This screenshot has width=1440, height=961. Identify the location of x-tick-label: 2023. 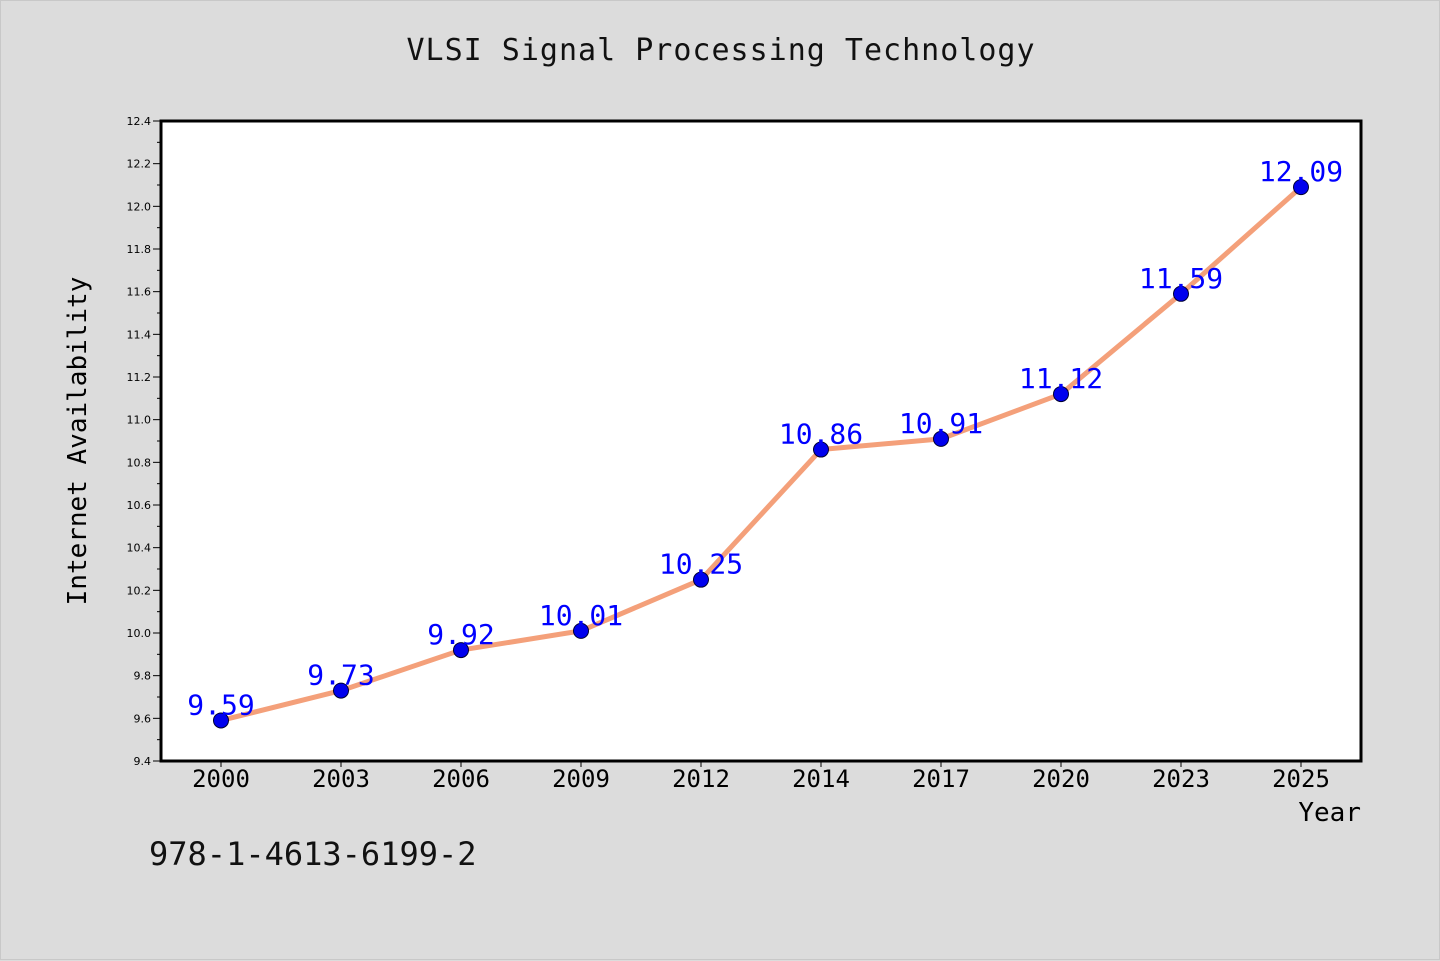
(1181, 779).